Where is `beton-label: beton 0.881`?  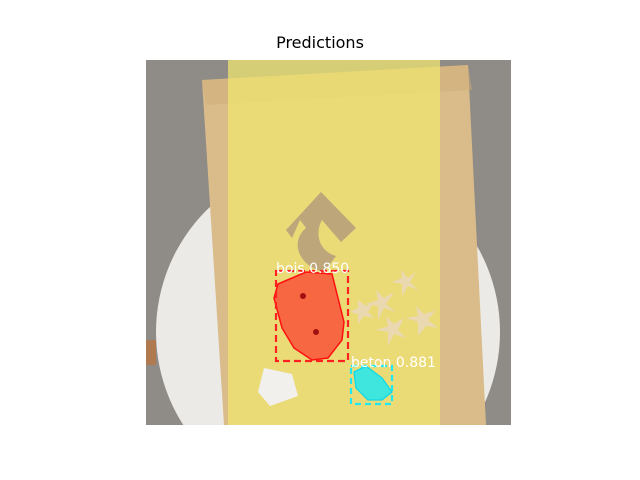 beton-label: beton 0.881 is located at coordinates (393, 363).